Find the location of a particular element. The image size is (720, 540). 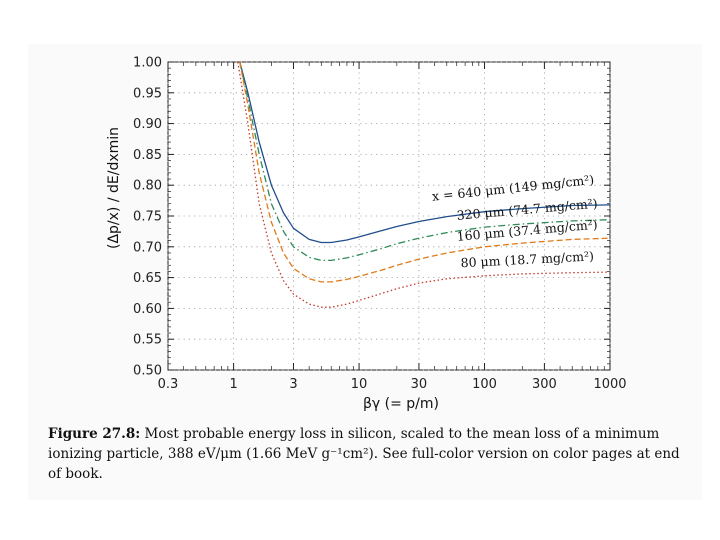

x-axis-label: βγ (= p/m) is located at coordinates (401, 404).